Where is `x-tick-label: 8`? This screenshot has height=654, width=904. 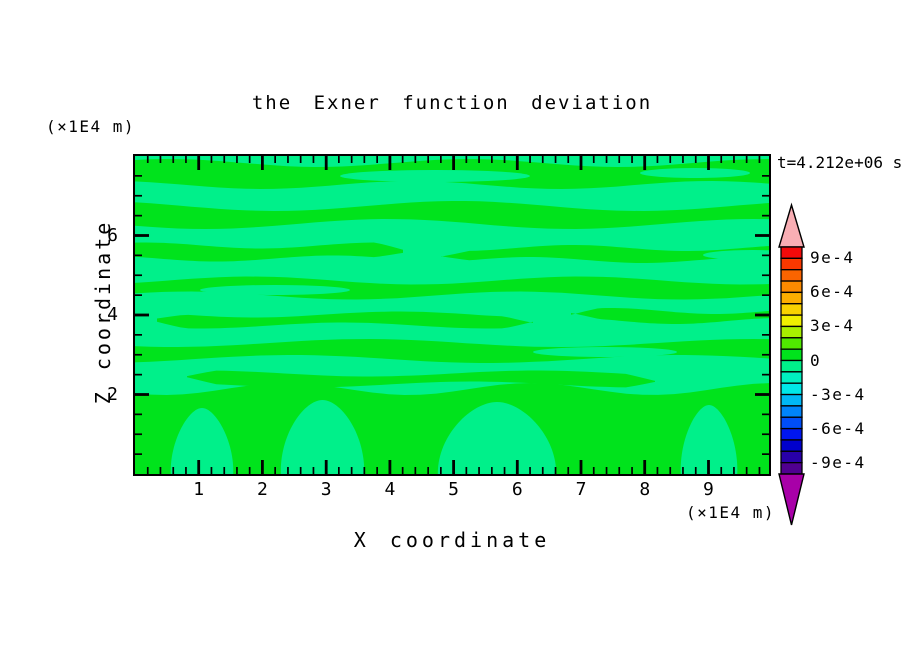 x-tick-label: 8 is located at coordinates (645, 489).